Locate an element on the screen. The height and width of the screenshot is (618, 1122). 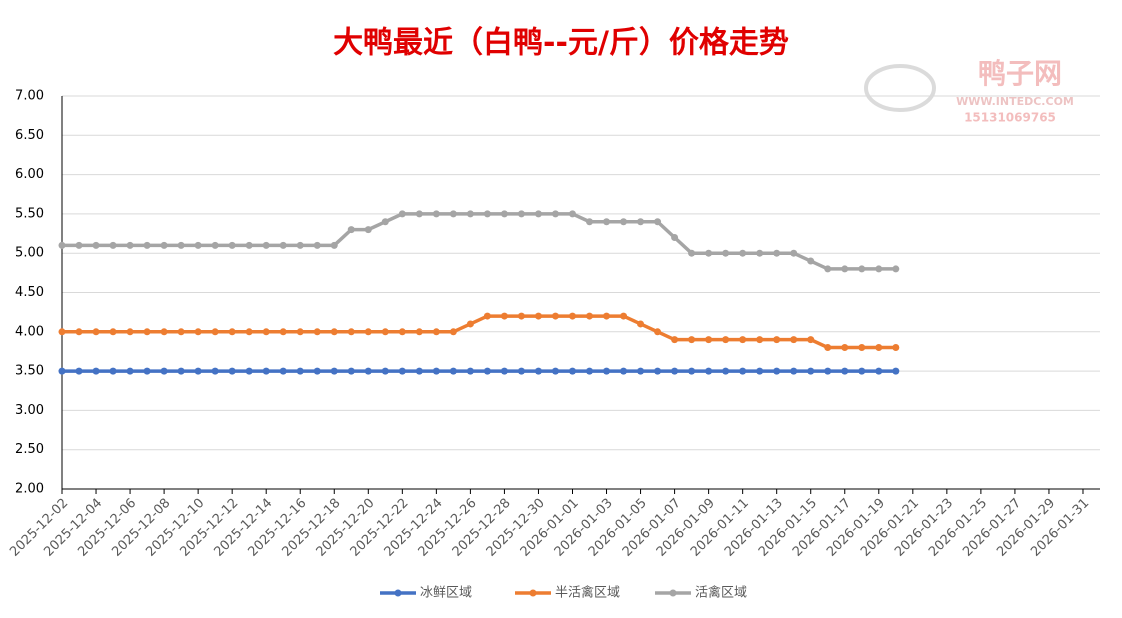
legend-label: 半活禽区域 is located at coordinates (587, 593).